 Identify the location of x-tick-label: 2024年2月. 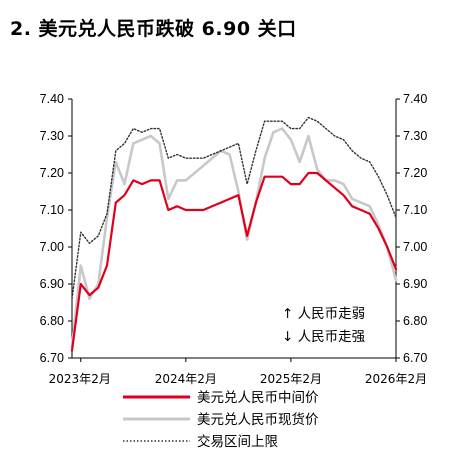
(186, 379).